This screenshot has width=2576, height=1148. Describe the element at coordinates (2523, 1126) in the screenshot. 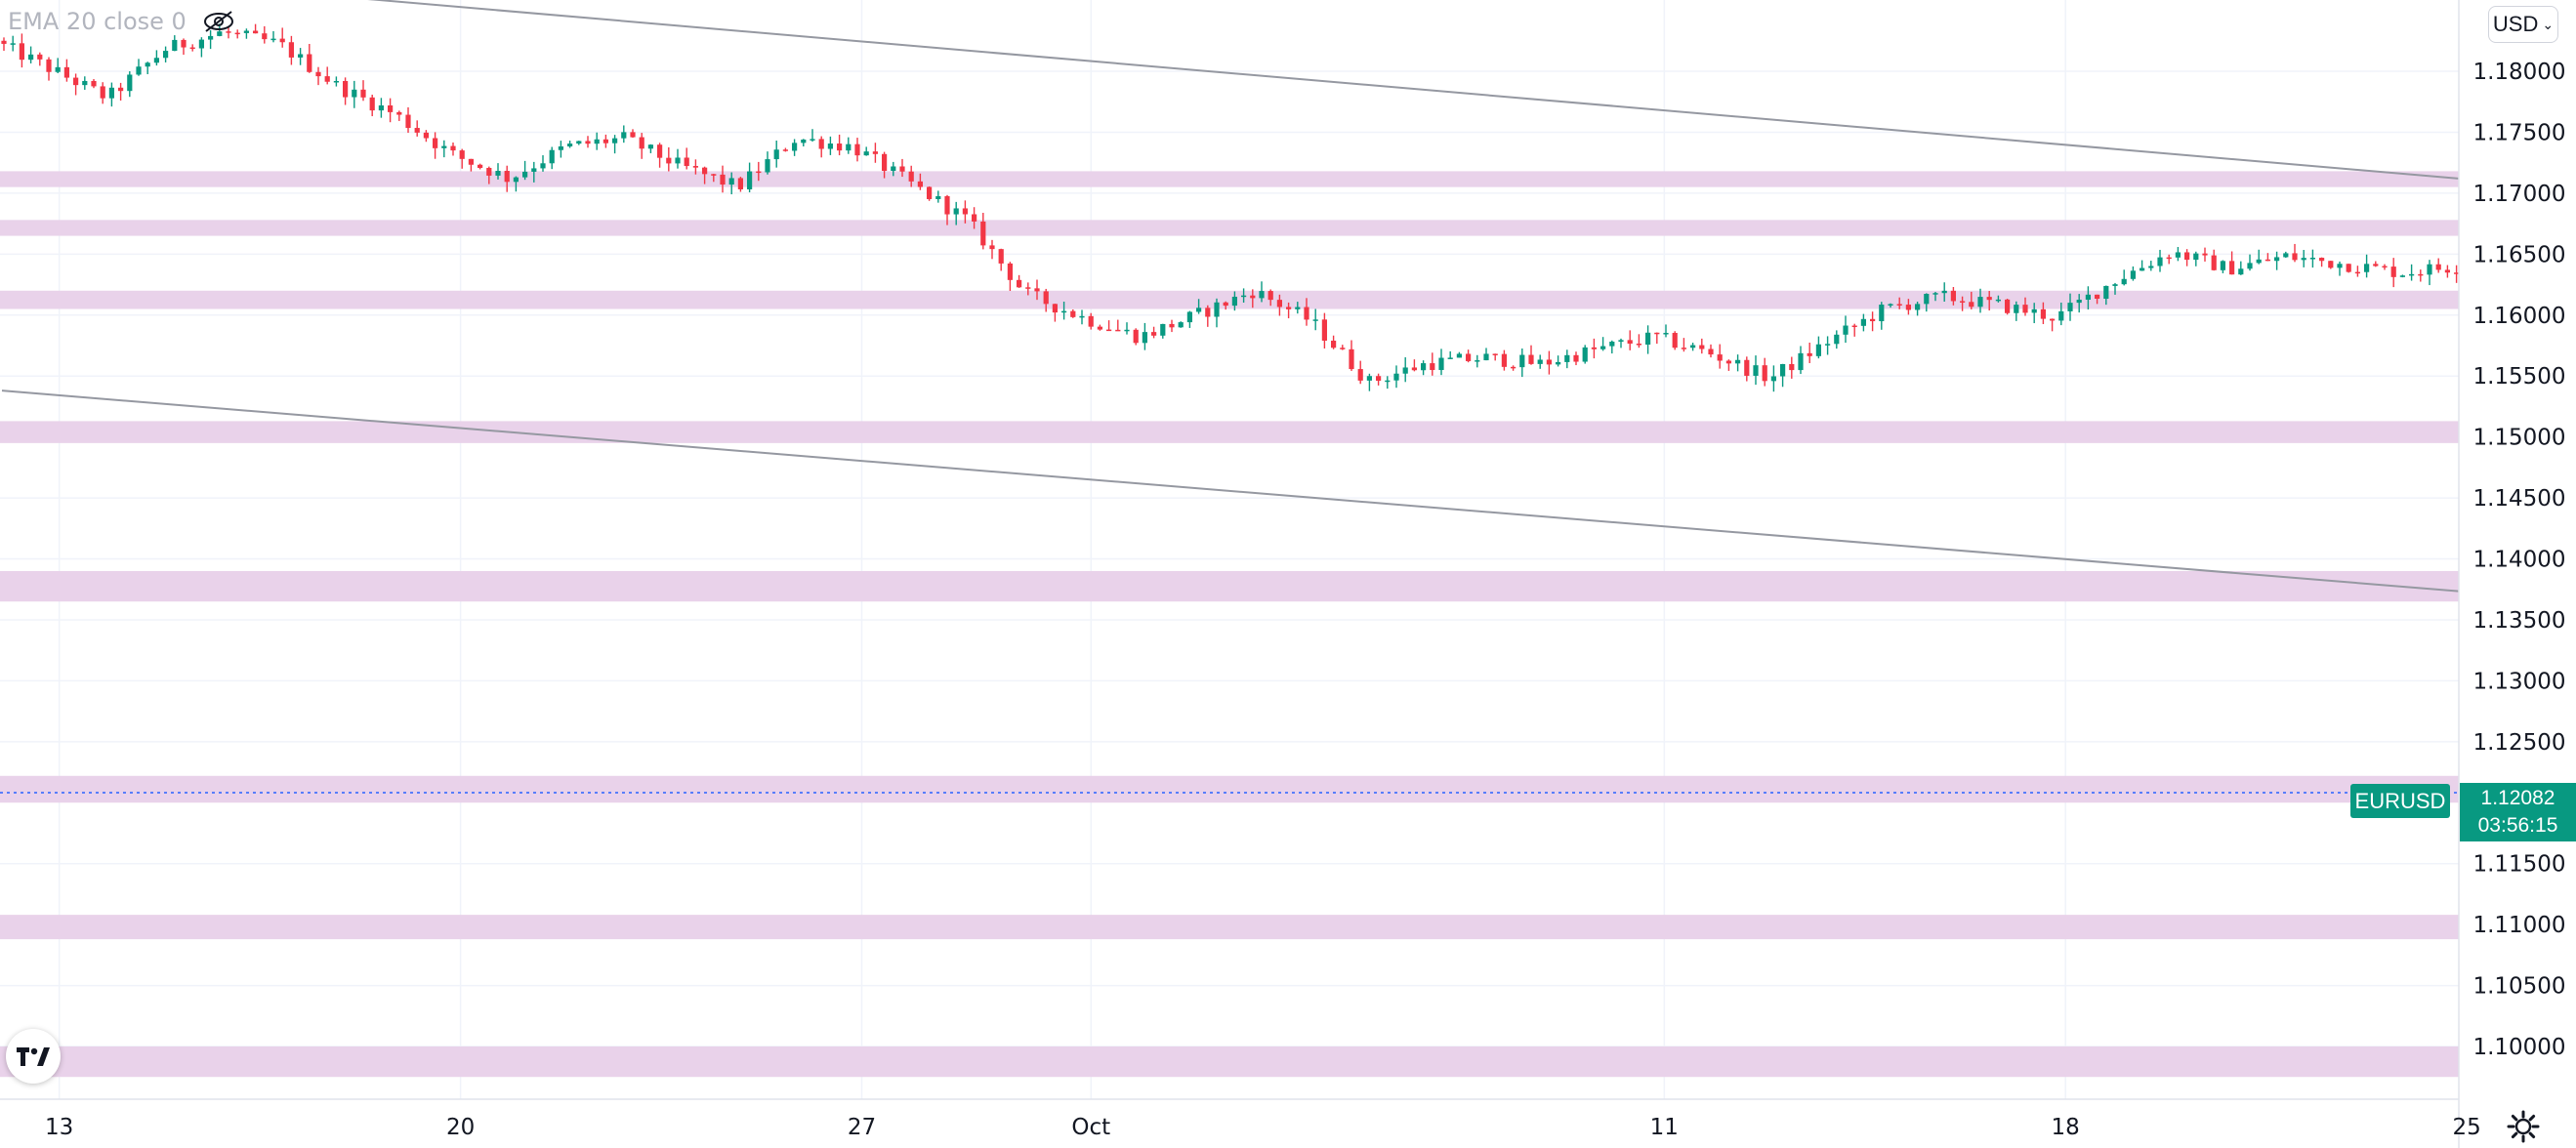

I see `settings-gear-icon` at that location.